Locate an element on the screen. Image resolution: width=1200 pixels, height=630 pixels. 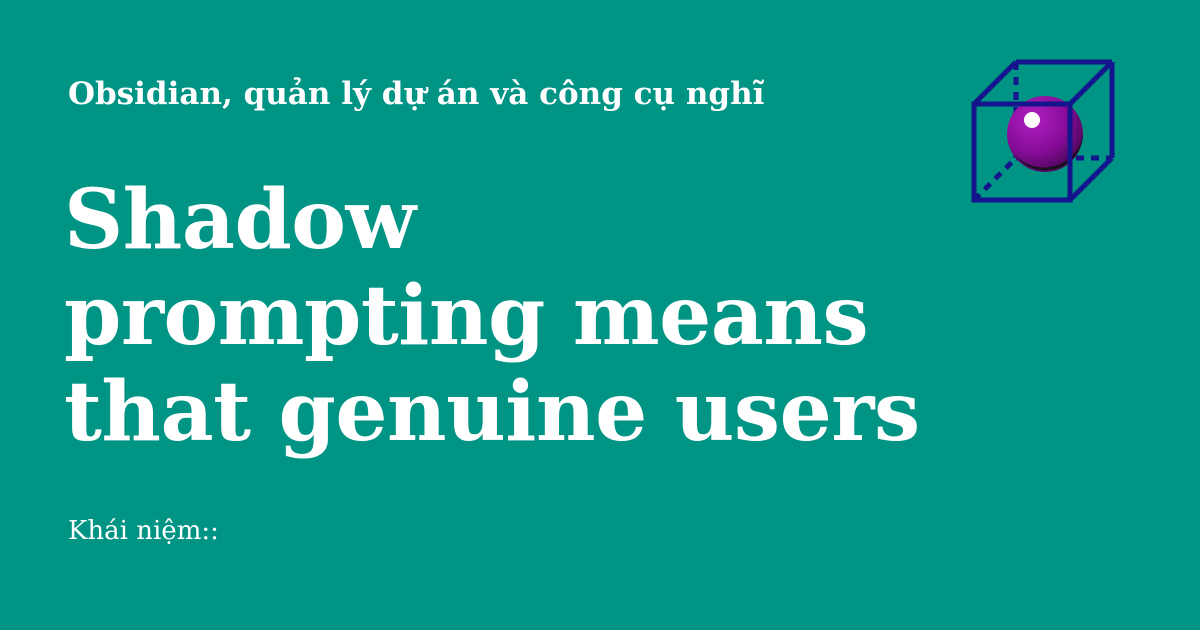
page-title-line: Shadow is located at coordinates (240, 220).